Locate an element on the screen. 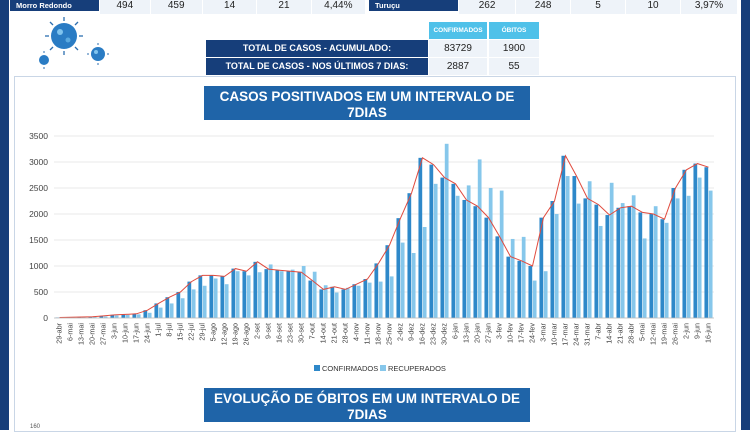 The height and width of the screenshot is (434, 750). x-tick-label: 6-jan is located at coordinates (455, 331).